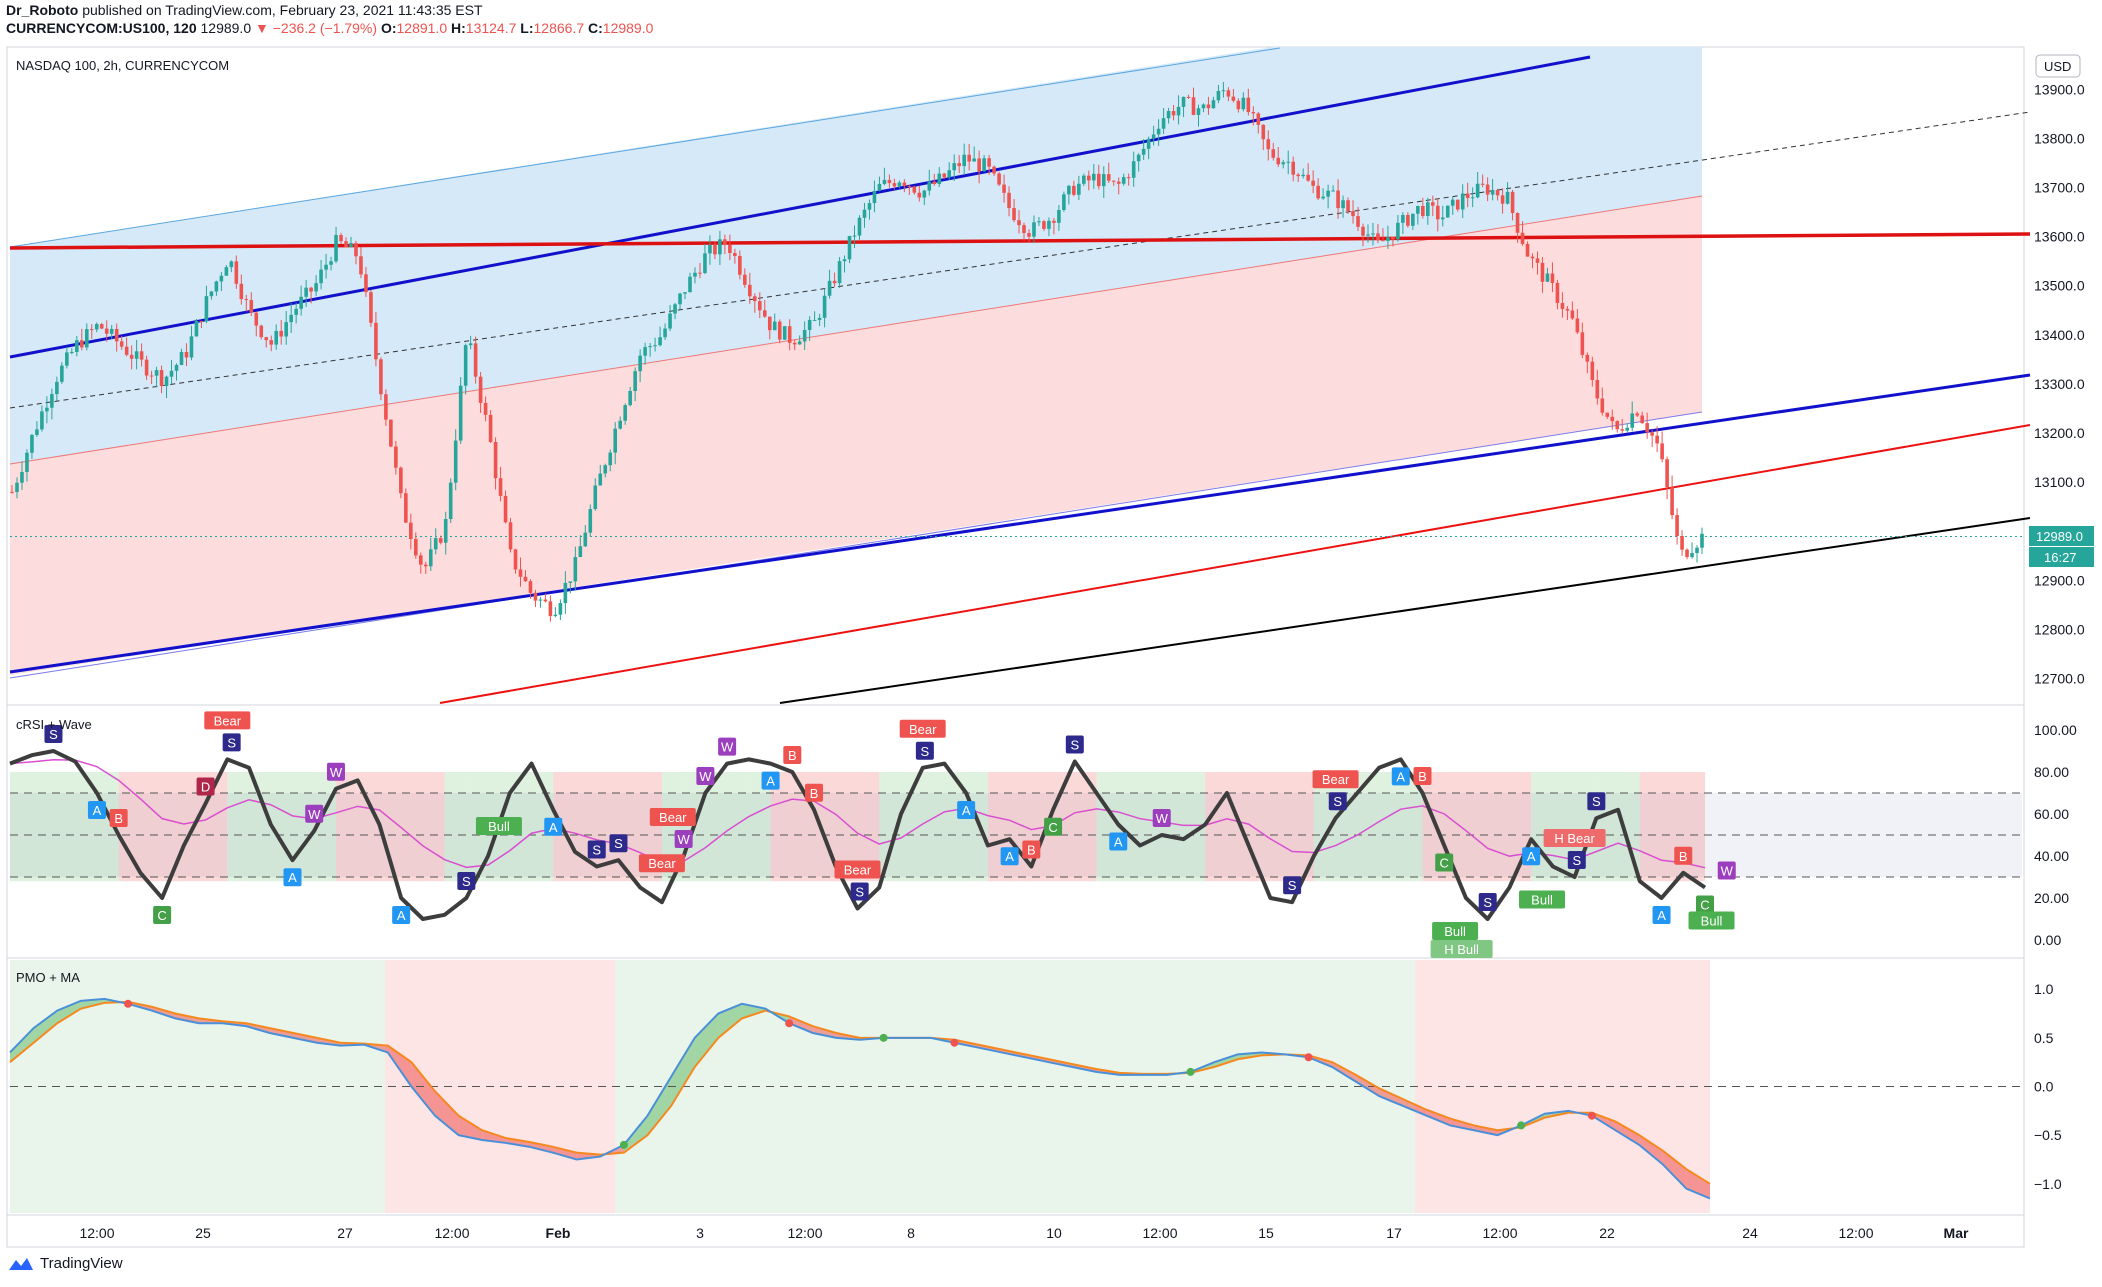 This screenshot has width=2102, height=1287. I want to click on chart-title: NASDAQ 100, 2h, CURRENCYCOM, so click(122, 65).